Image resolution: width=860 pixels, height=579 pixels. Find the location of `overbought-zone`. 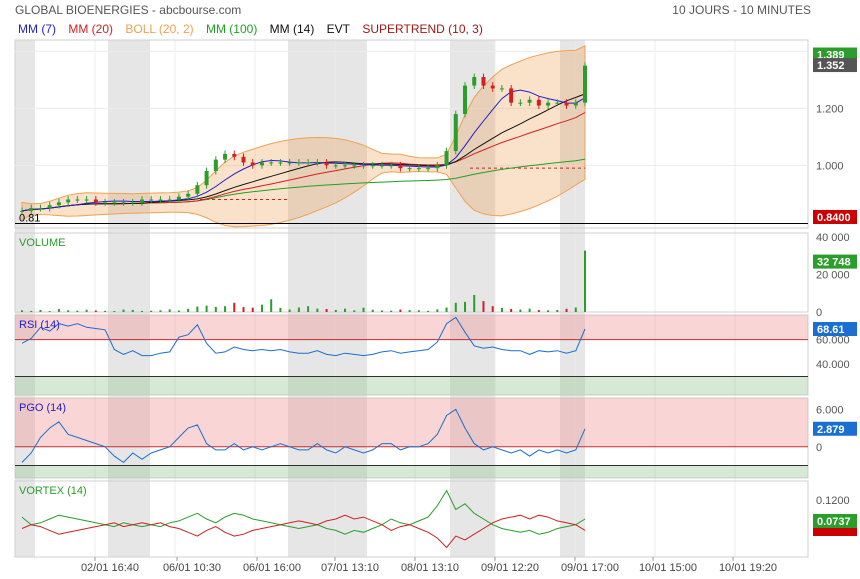

overbought-zone is located at coordinates (411, 422).